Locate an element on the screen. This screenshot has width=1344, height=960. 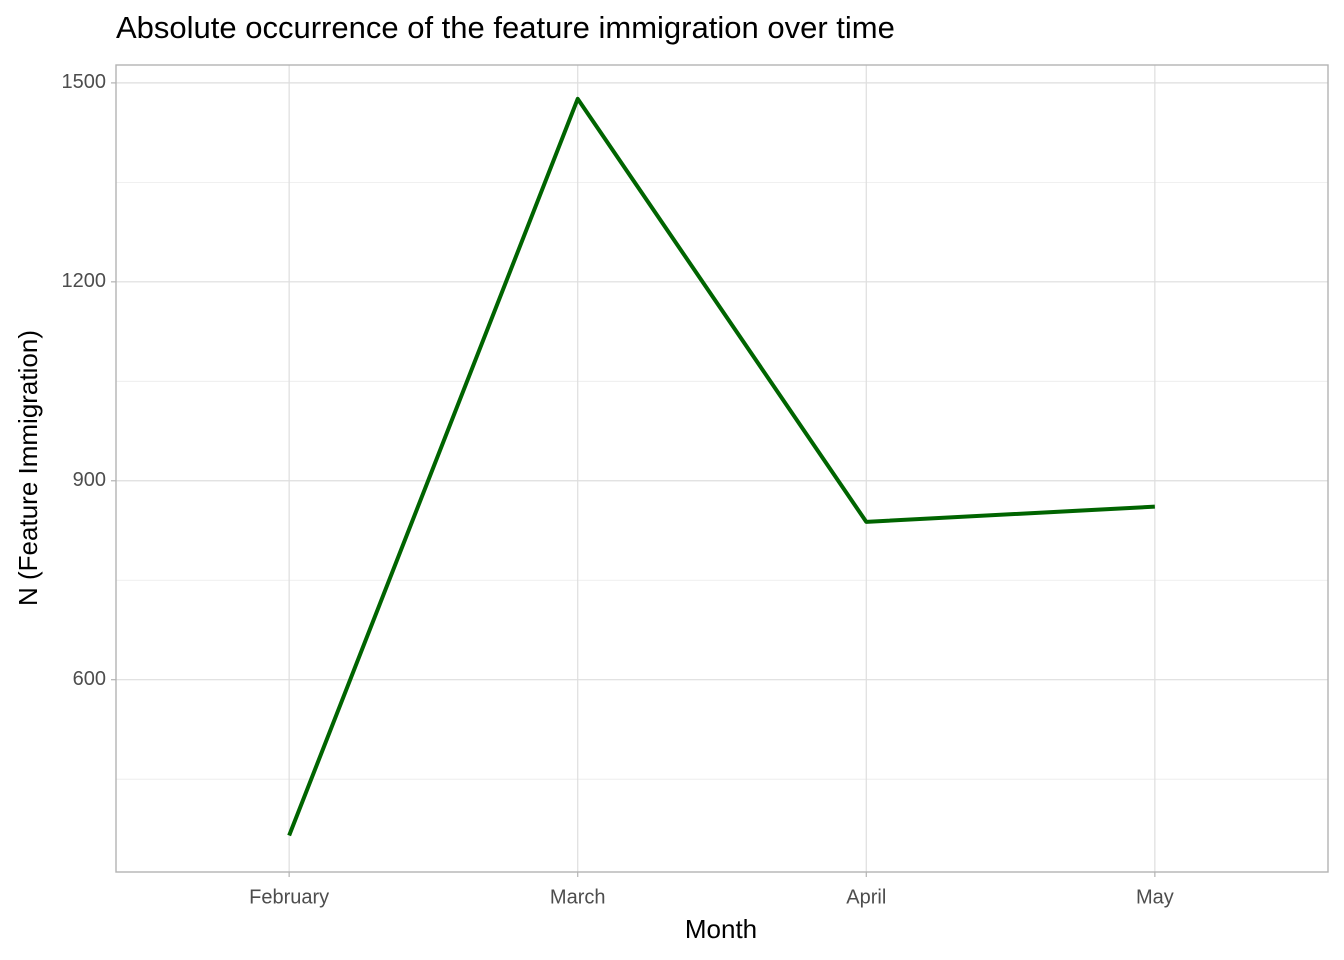
y-tick-label: 900 is located at coordinates (89, 480).